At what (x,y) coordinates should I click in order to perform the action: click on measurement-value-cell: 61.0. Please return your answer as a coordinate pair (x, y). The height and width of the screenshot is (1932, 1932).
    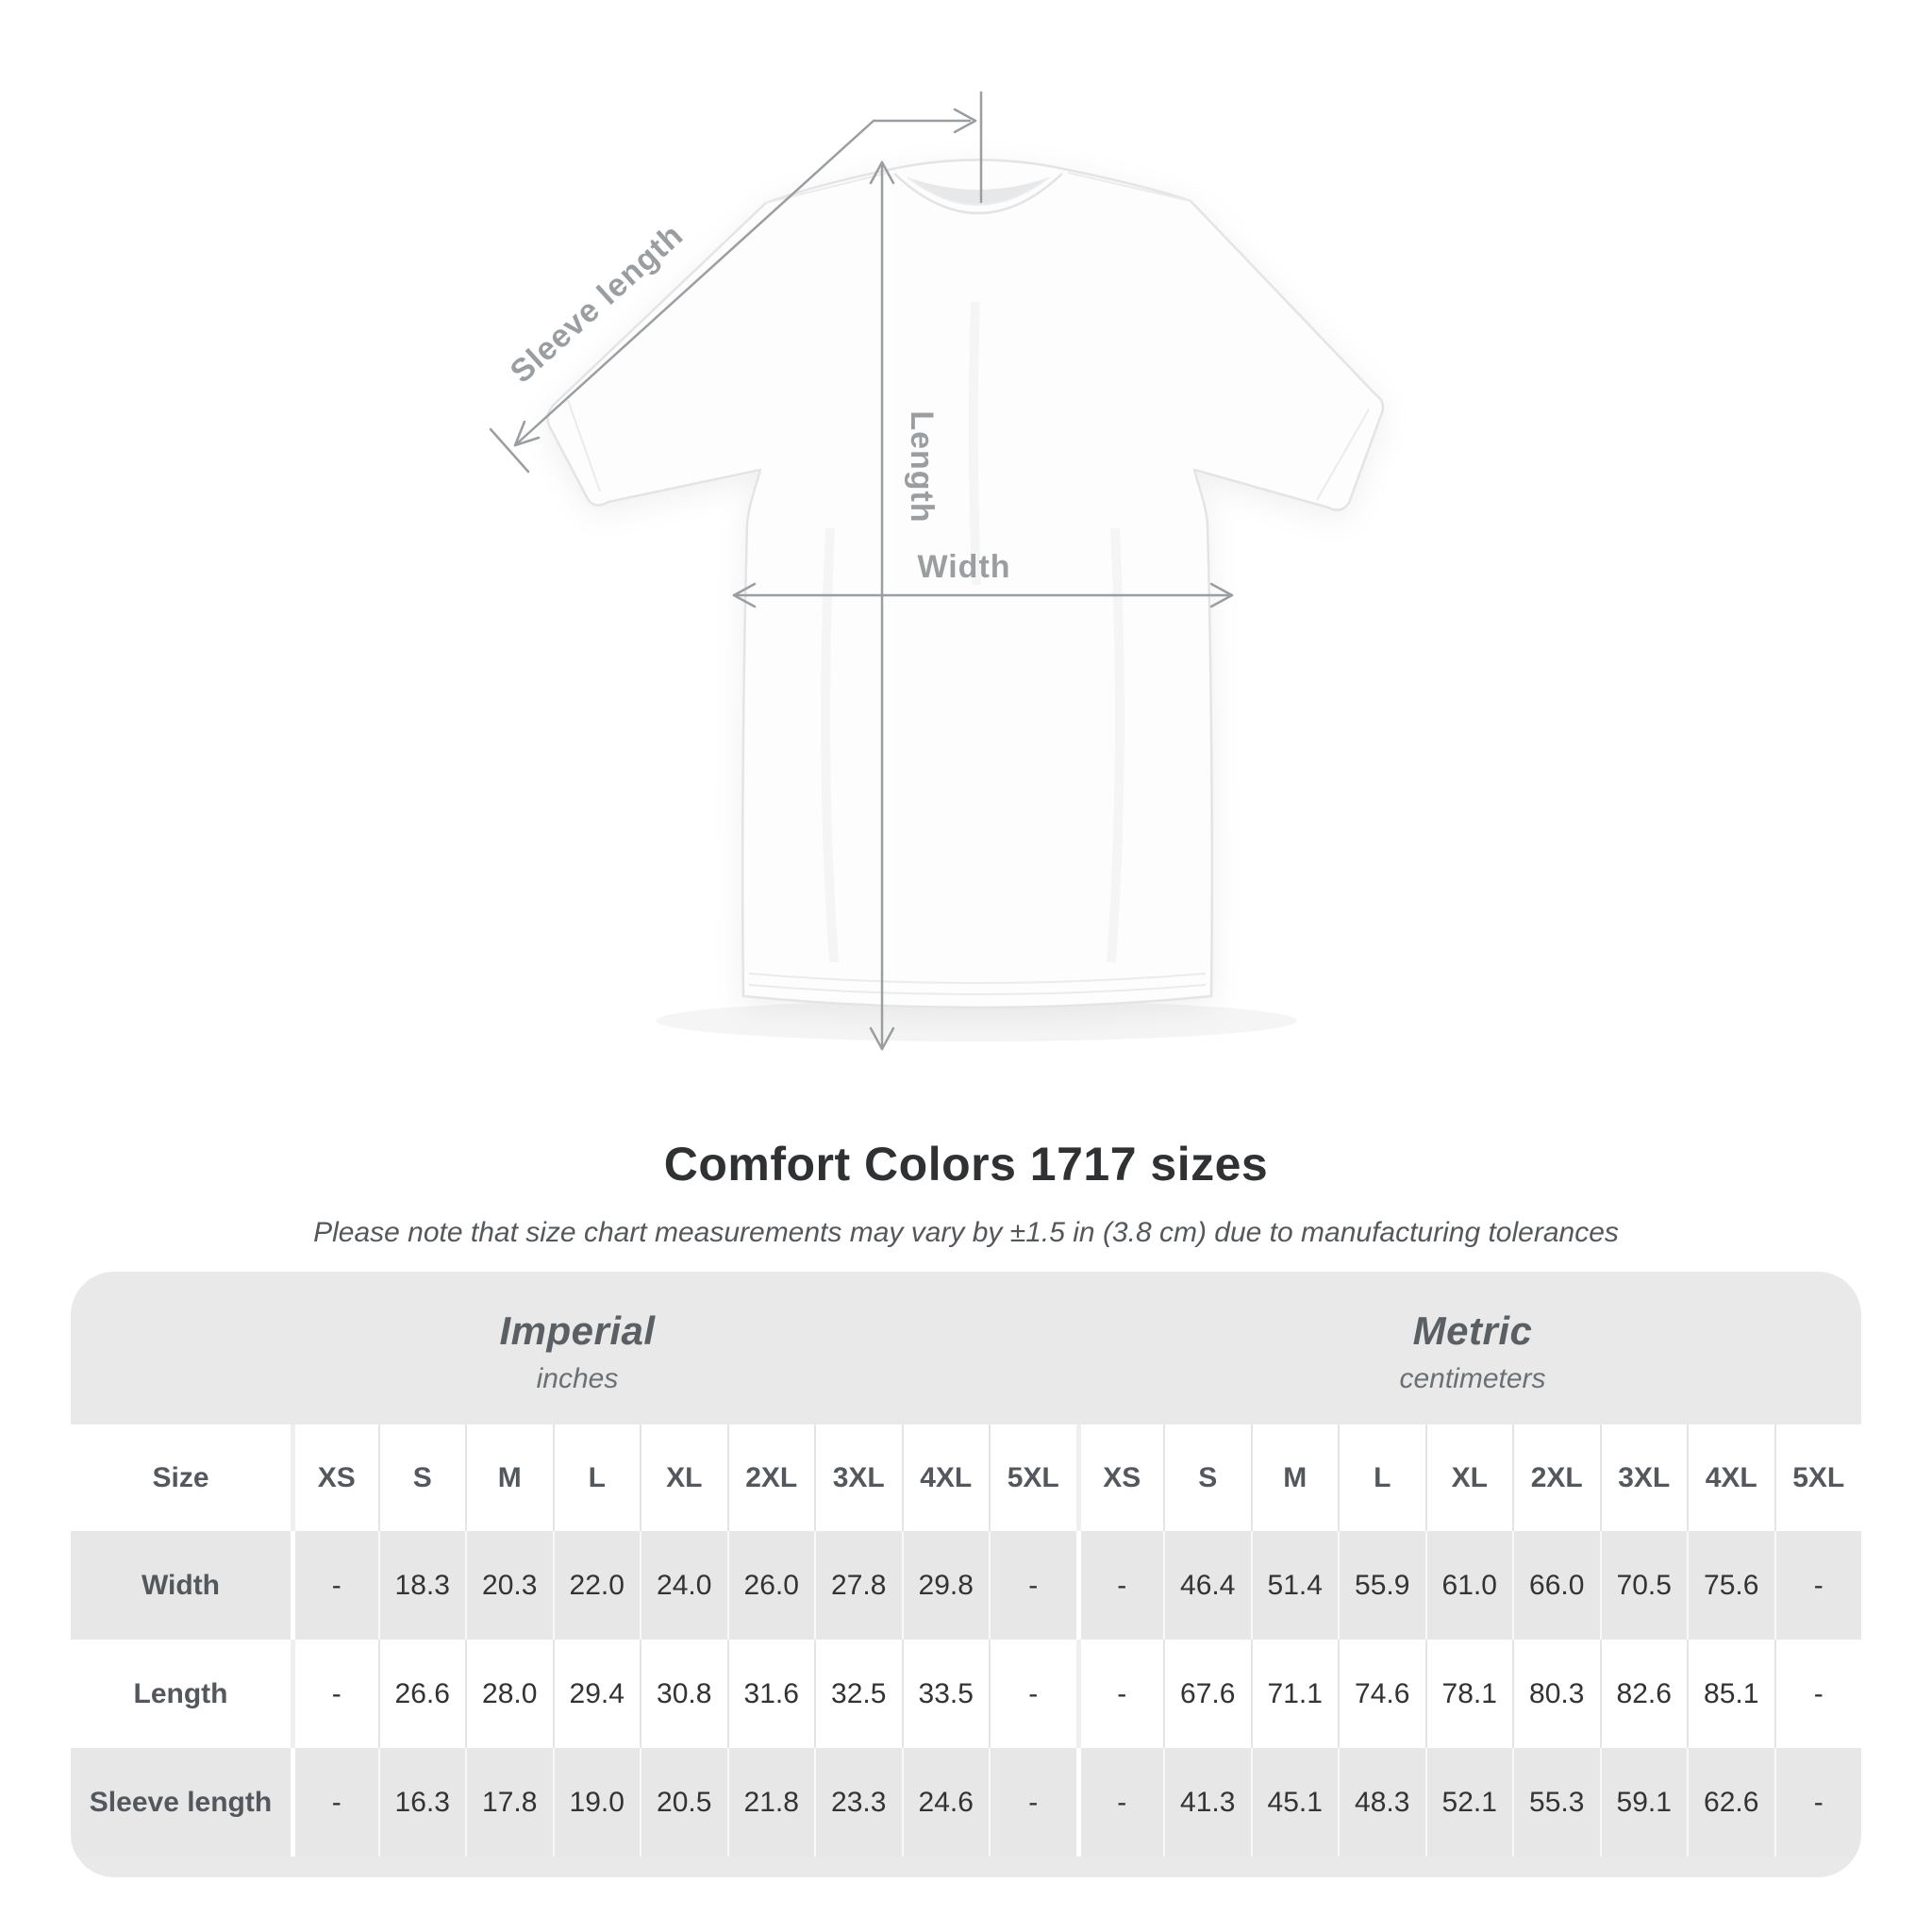
    Looking at the image, I should click on (1469, 1586).